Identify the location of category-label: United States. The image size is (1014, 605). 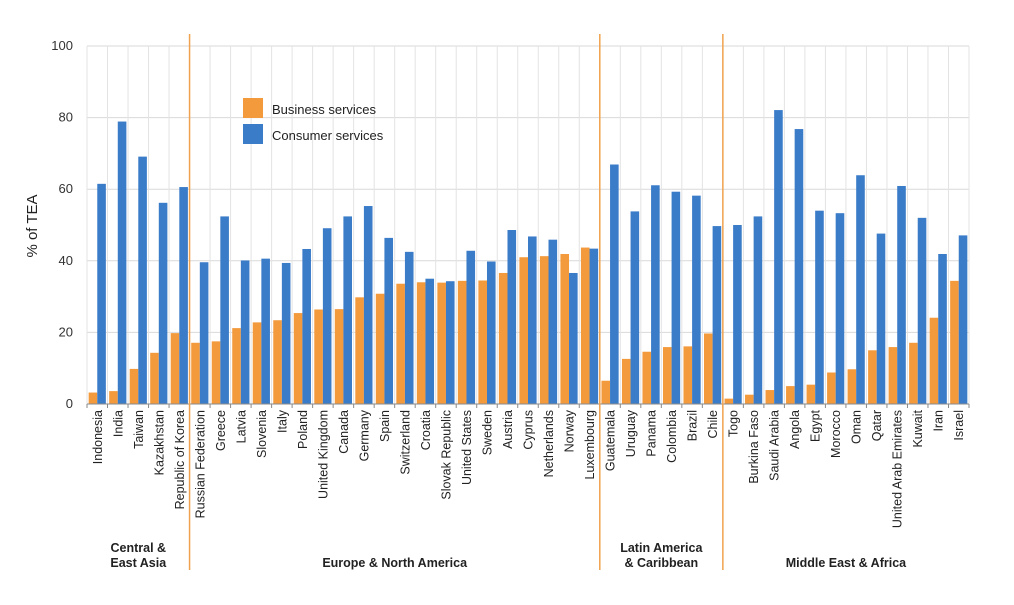
(467, 447).